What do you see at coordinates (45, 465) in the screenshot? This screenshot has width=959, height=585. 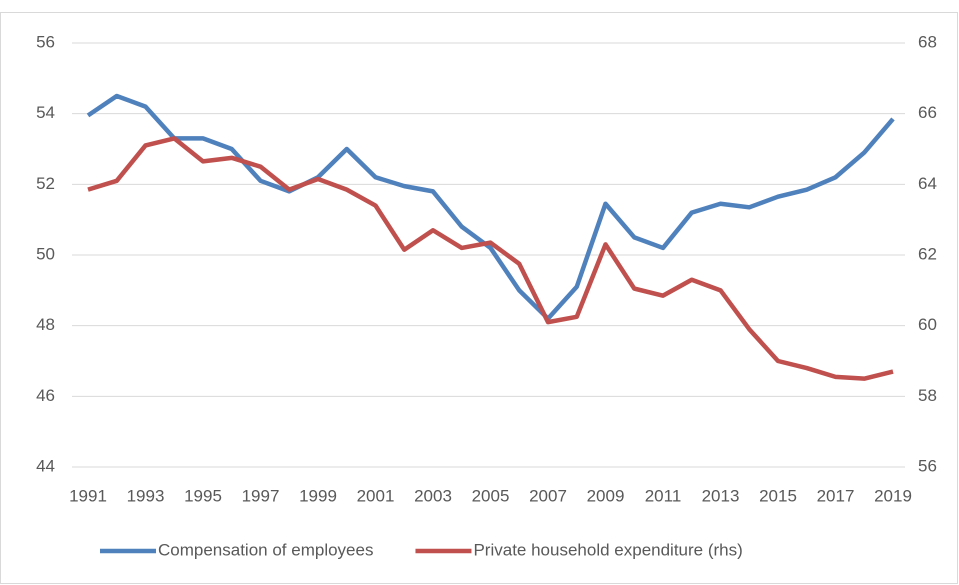 I see `y-tick-label: 44` at bounding box center [45, 465].